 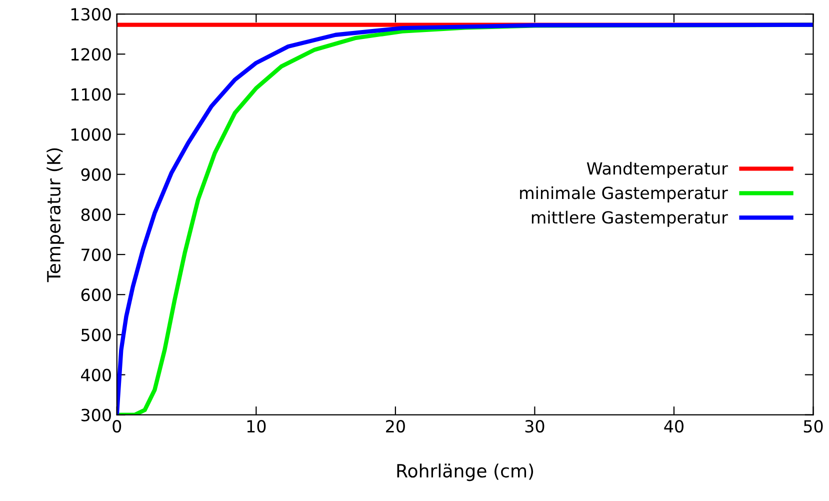 What do you see at coordinates (96, 415) in the screenshot?
I see `y-tick-label: 300` at bounding box center [96, 415].